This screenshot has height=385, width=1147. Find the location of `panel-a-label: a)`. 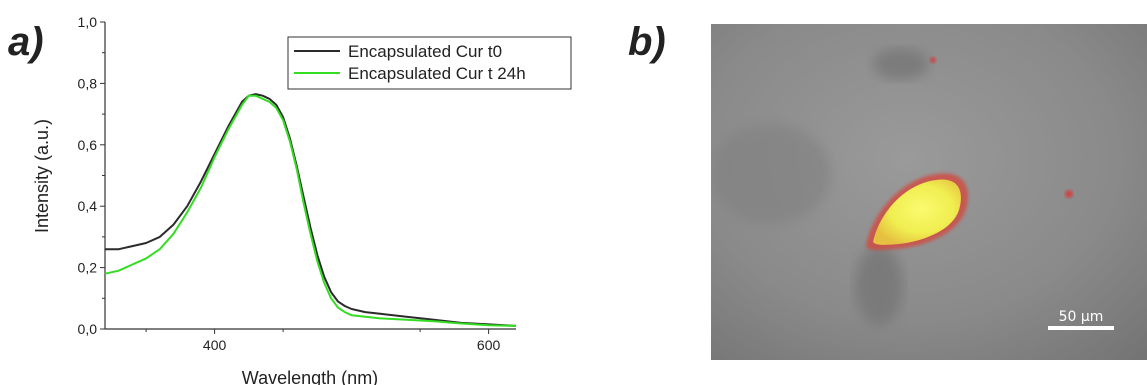

panel-a-label: a) is located at coordinates (26, 42).